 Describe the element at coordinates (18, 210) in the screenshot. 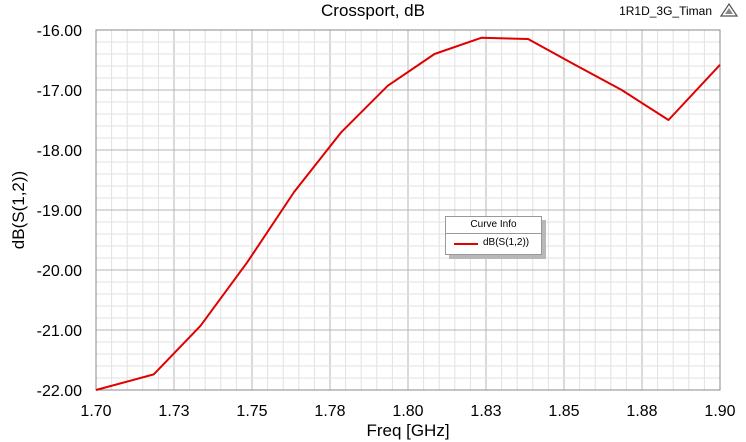

I see `y-axis-label: dB(S(1,2))` at that location.